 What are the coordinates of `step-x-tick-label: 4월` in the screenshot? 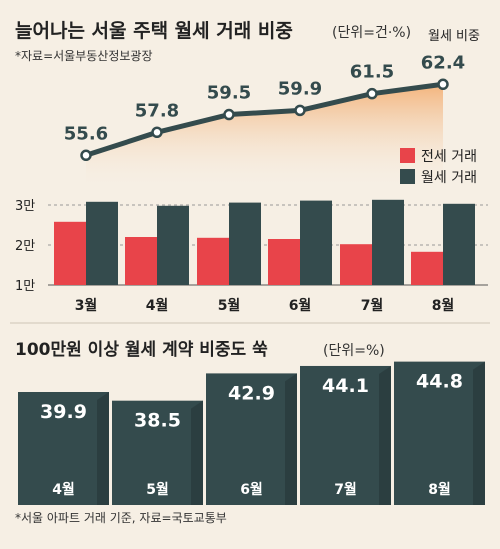 It's located at (63, 489).